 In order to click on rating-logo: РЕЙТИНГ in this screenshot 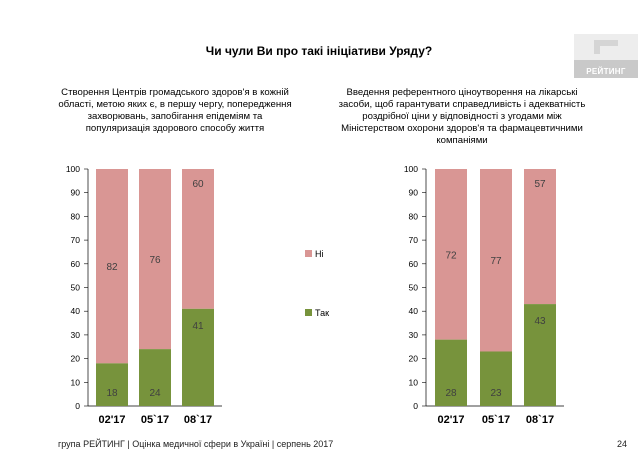, I will do `click(606, 56)`.